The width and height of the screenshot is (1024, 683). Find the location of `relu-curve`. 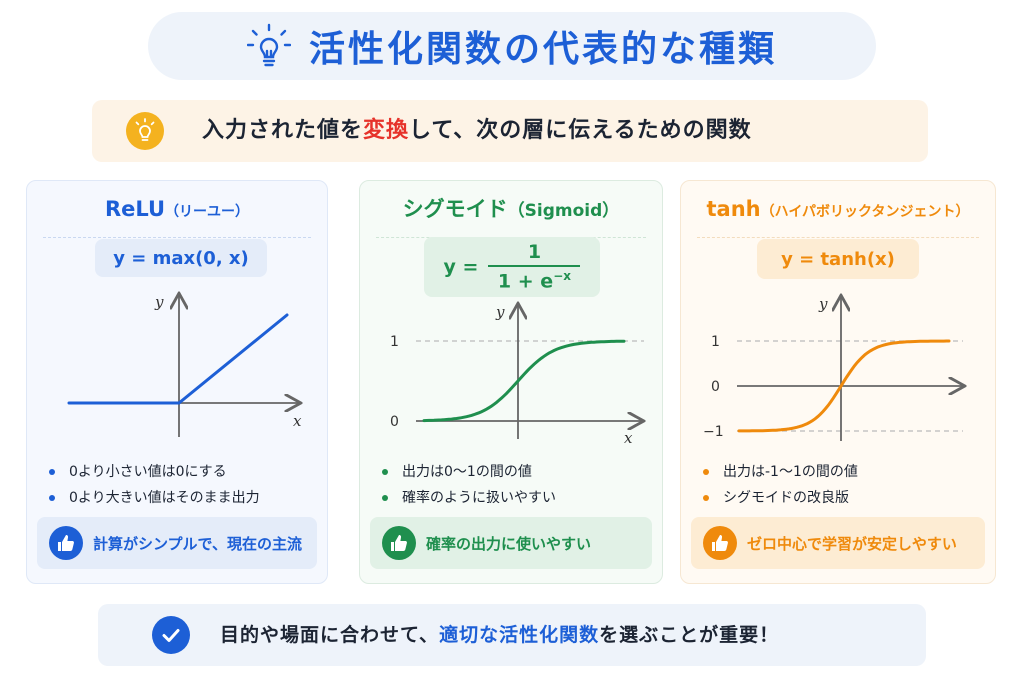

relu-curve is located at coordinates (178, 359).